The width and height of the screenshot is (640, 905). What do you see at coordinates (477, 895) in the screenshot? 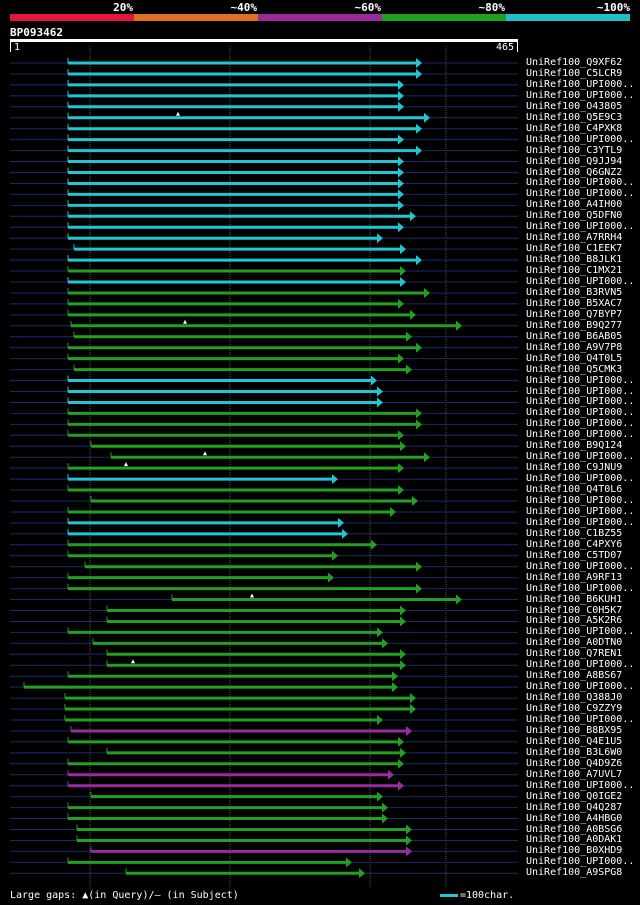
I see `scale-legend: =100char.` at bounding box center [477, 895].